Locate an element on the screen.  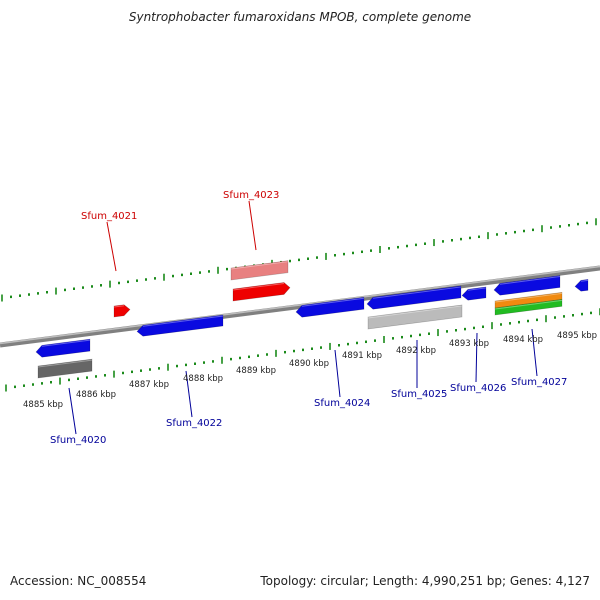
feature-sfum-4027-green is located at coordinates (528, 307).